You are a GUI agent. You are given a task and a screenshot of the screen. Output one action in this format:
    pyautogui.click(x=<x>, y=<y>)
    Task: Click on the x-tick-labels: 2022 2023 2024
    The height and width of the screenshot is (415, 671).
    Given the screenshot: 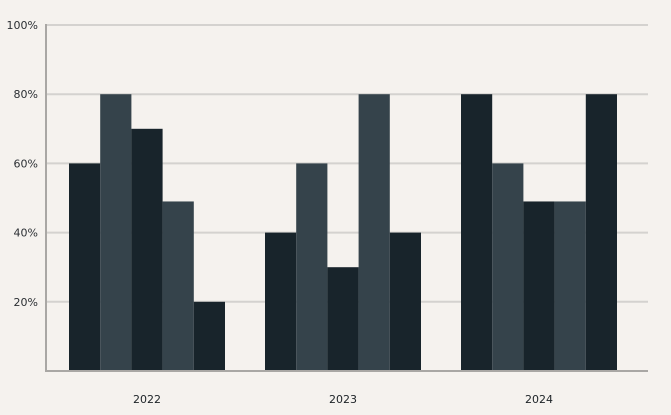 What is the action you would take?
    pyautogui.click(x=343, y=399)
    